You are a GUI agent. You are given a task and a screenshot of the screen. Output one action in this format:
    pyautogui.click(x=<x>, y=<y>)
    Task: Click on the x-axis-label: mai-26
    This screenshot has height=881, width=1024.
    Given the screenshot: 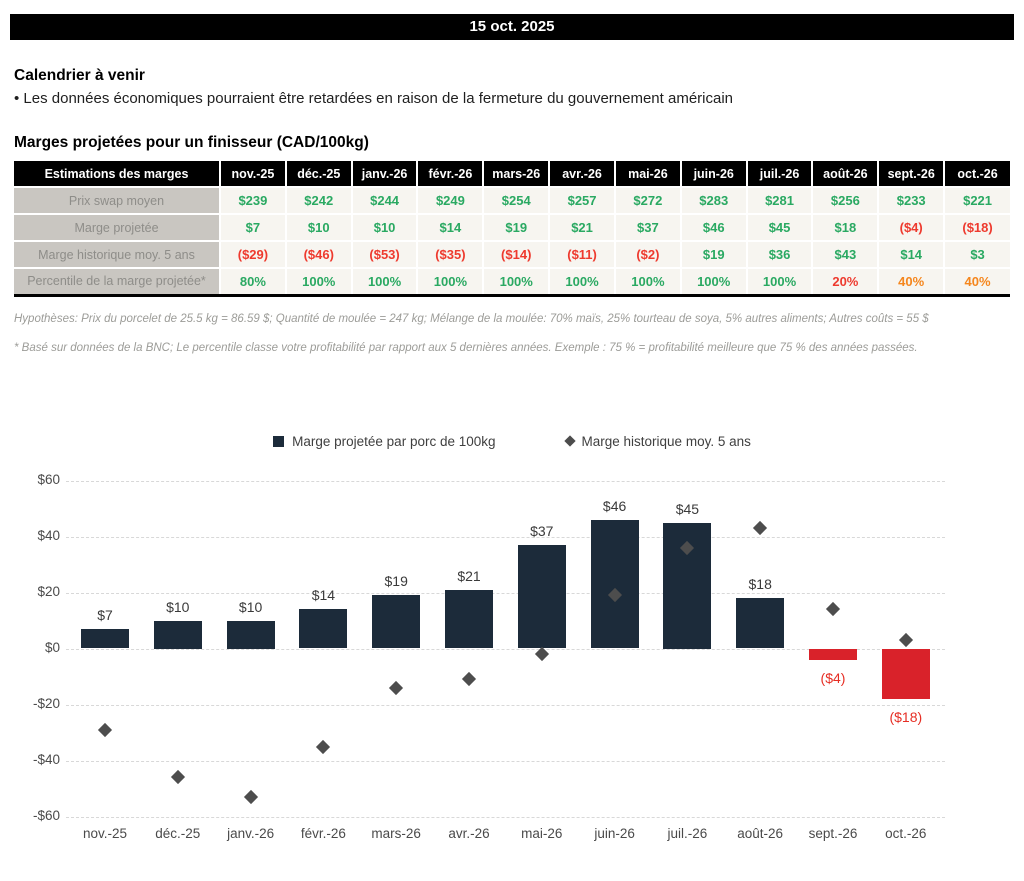 What is the action you would take?
    pyautogui.click(x=542, y=833)
    